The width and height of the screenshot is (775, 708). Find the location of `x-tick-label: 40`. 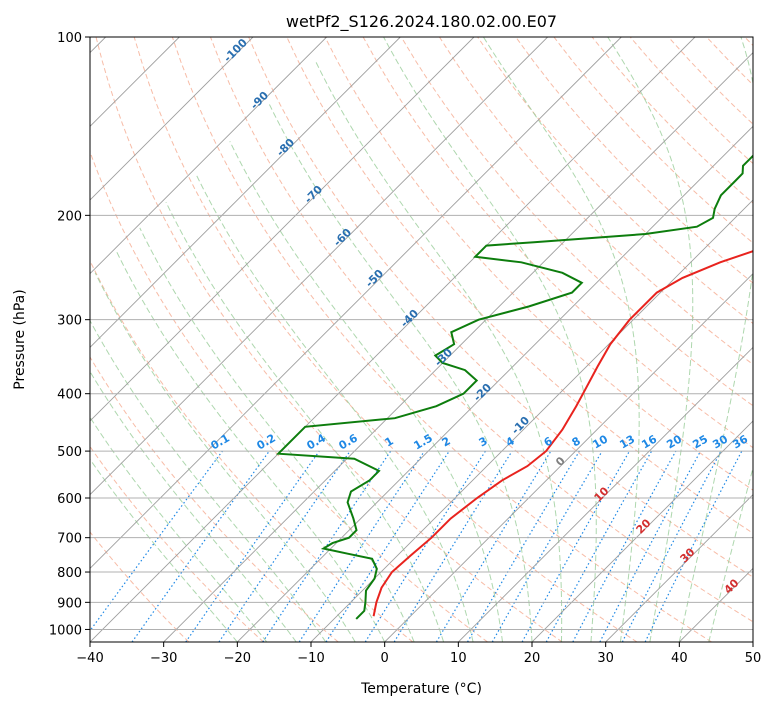

x-tick-label: 40 is located at coordinates (679, 658).